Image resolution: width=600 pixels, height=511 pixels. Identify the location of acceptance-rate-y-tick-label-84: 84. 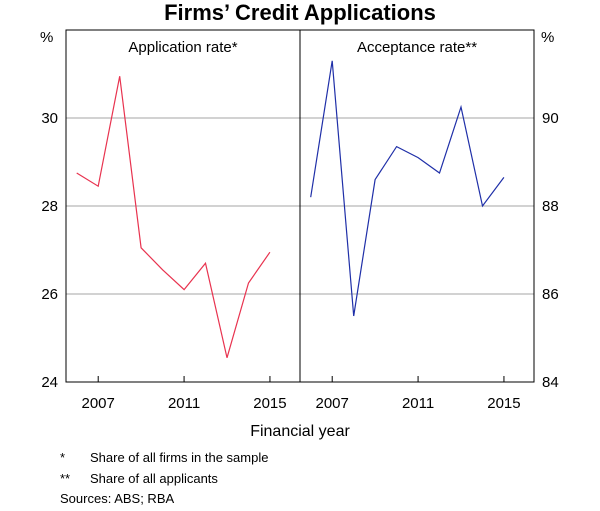
(550, 382).